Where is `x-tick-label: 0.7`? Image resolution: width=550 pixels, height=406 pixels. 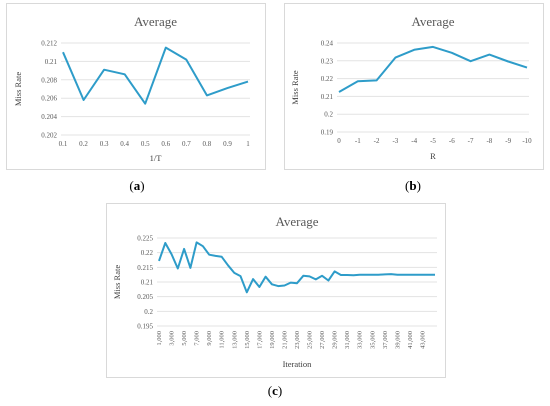
x-tick-label: 0.7 is located at coordinates (186, 144).